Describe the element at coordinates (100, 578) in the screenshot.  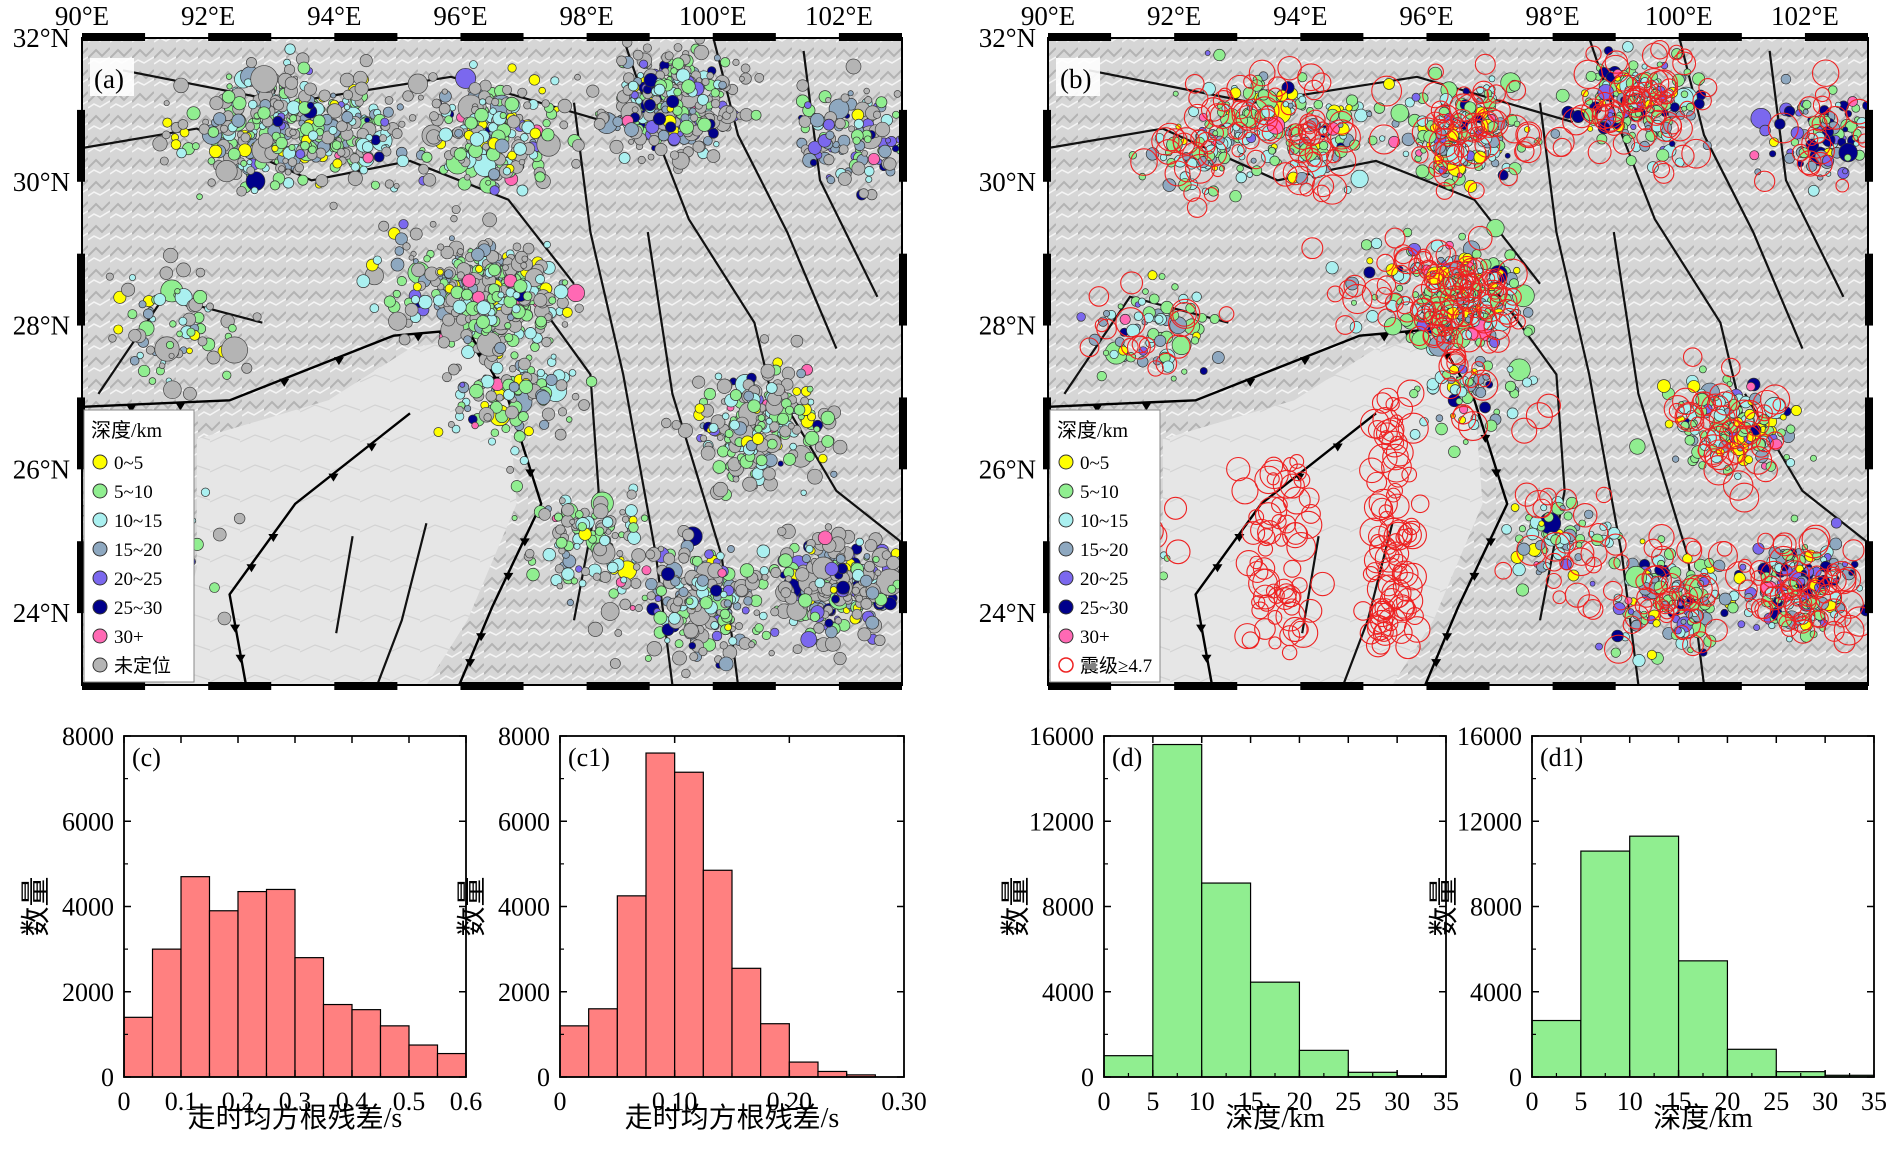
I see `legend-symbol` at that location.